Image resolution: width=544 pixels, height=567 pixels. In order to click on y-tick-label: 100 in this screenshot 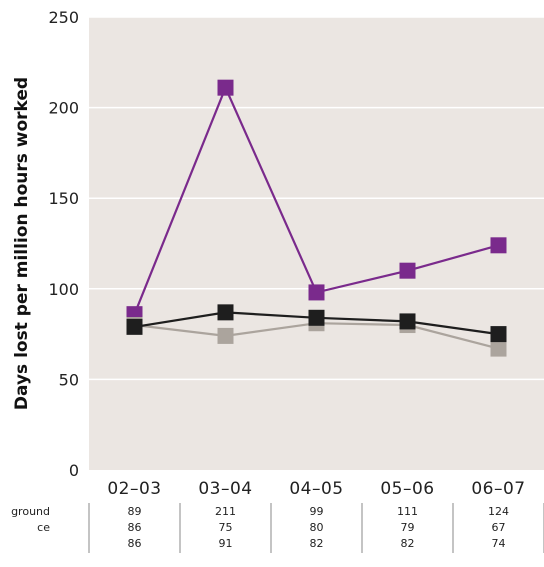, I will do `click(63, 289)`.